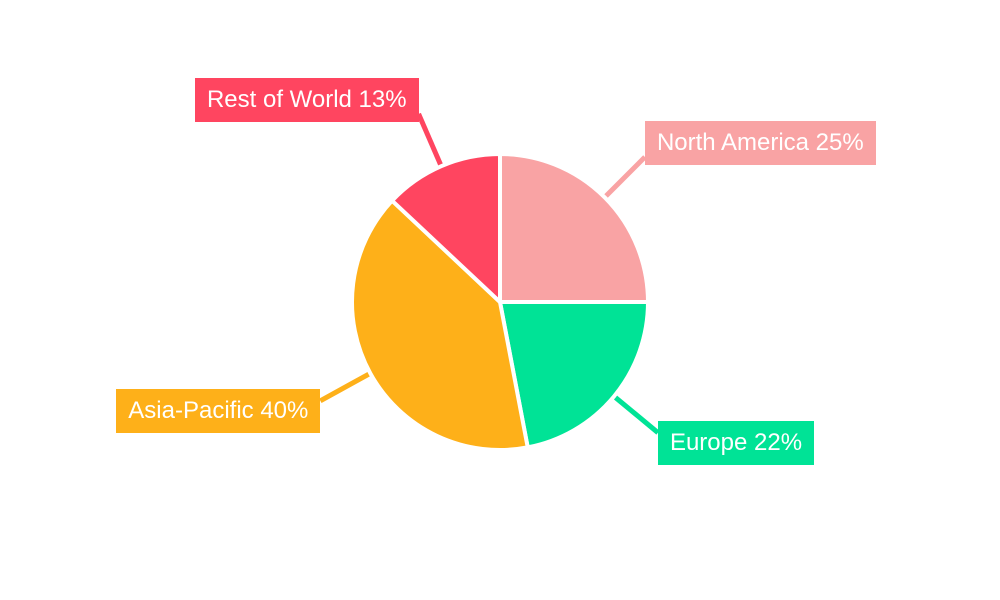 The height and width of the screenshot is (600, 1000). Describe the element at coordinates (440, 325) in the screenshot. I see `pie-slice-asia-pacific` at that location.